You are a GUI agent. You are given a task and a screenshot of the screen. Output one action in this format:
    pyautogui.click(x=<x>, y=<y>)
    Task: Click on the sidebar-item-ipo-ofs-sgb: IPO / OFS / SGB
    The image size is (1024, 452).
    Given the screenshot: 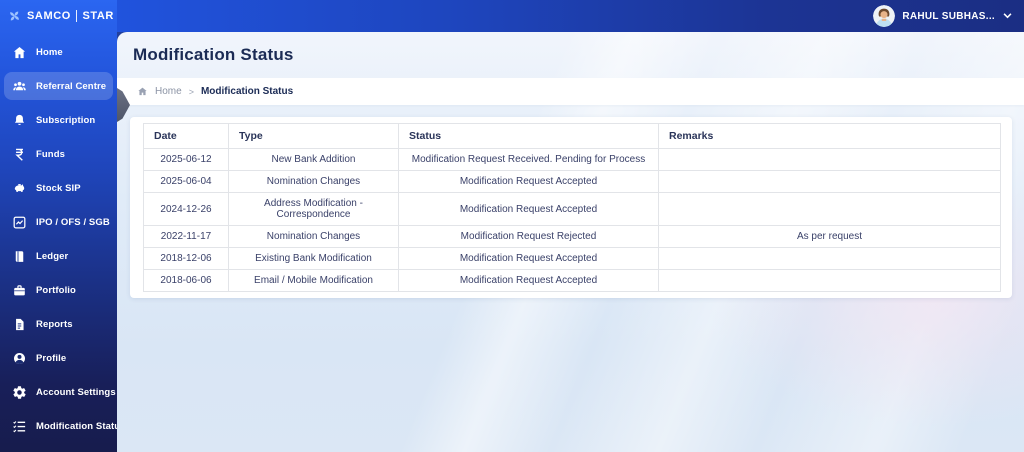 What is the action you would take?
    pyautogui.click(x=58, y=222)
    